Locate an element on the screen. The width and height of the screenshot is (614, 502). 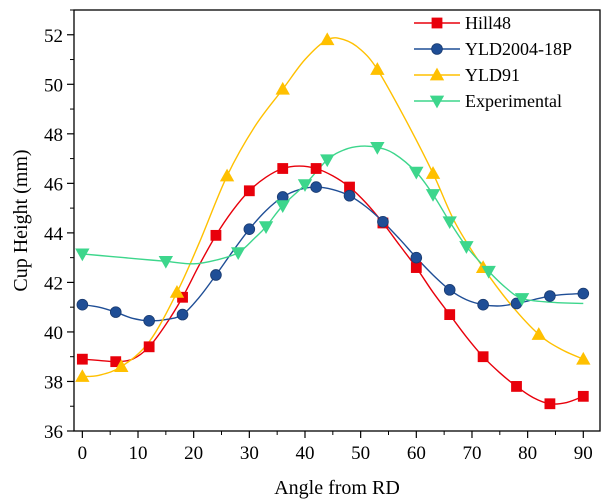
y-tick-label: 48 is located at coordinates (53, 135).